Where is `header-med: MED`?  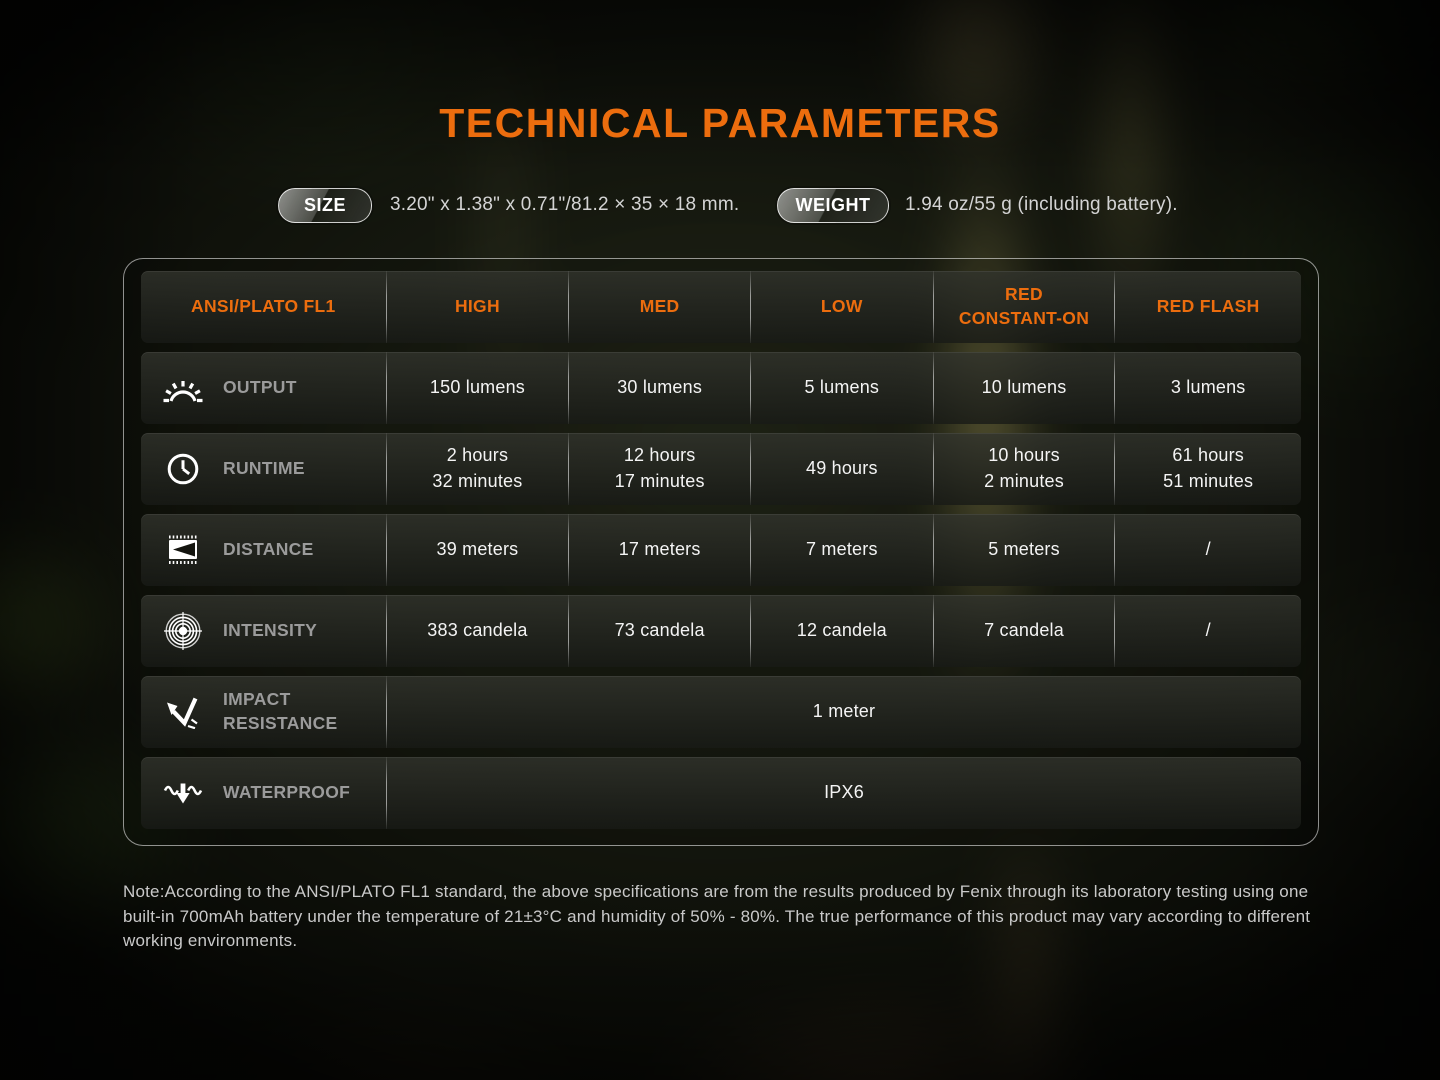
header-med: MED is located at coordinates (659, 307).